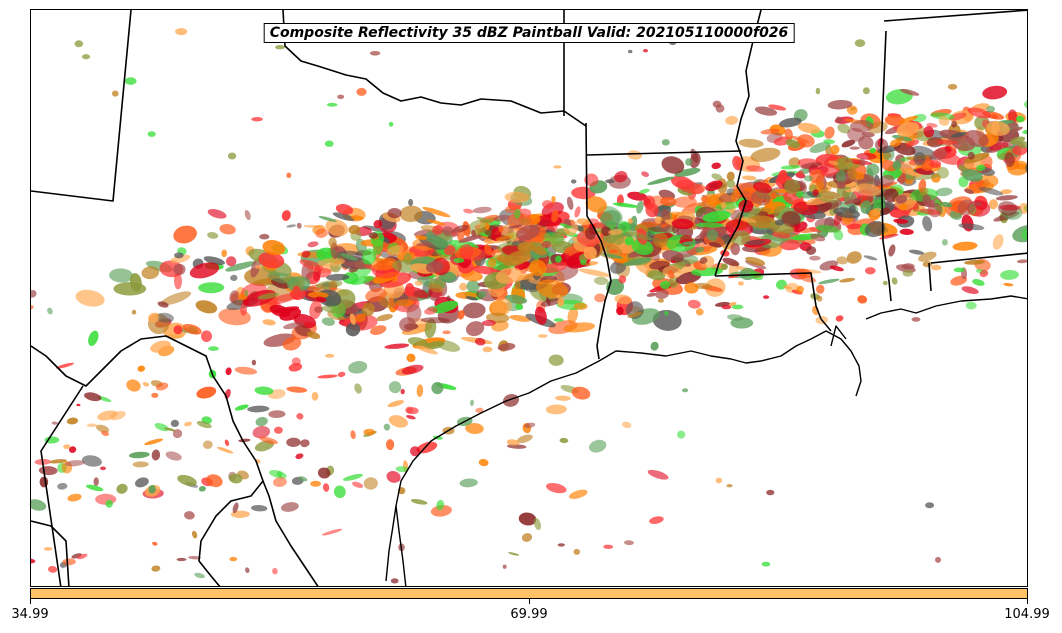  Describe the element at coordinates (30, 614) in the screenshot. I see `colorbar-label-min: 34.99` at that location.